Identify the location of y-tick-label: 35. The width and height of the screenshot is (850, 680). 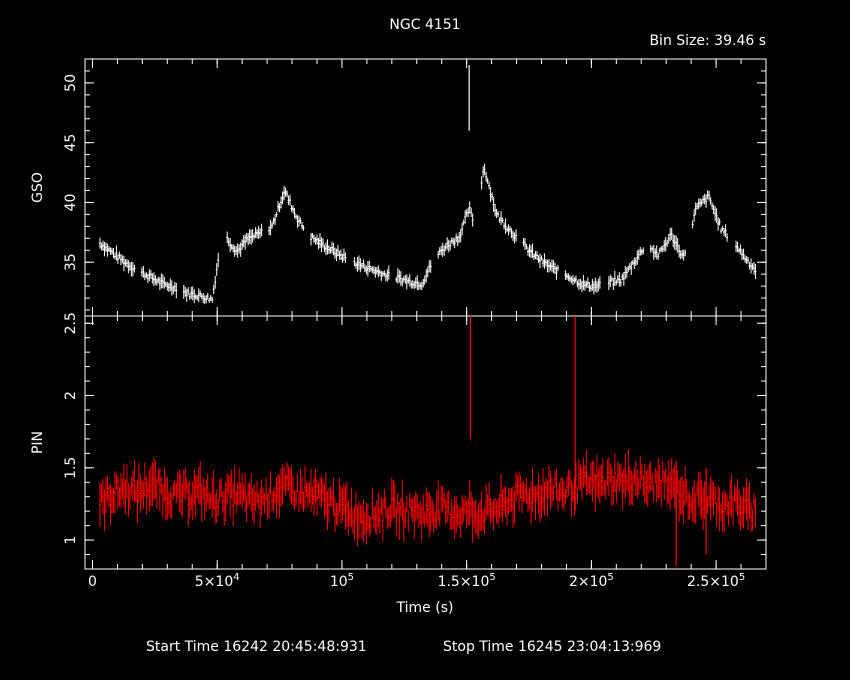
(71, 262).